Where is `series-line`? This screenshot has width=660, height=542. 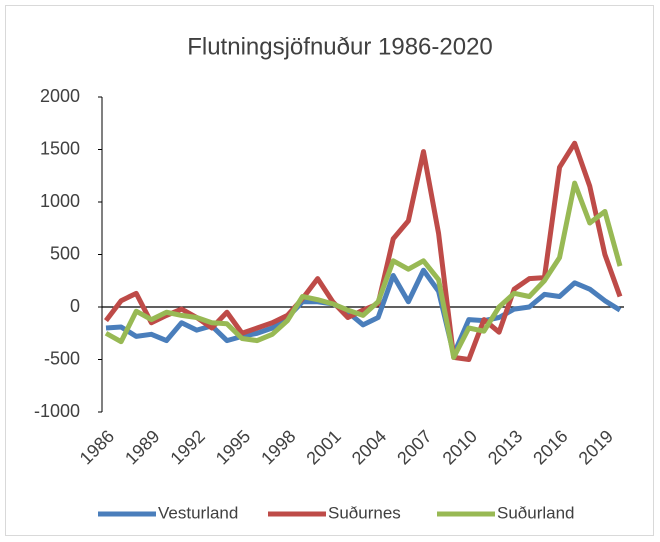 series-line is located at coordinates (363, 312).